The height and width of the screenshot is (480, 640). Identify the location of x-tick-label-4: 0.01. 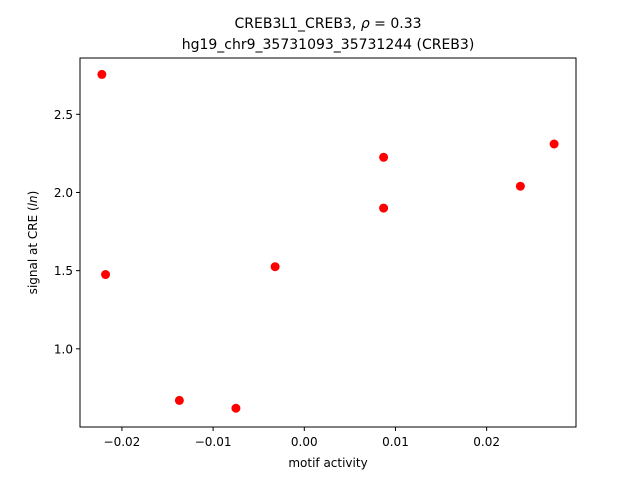
(395, 442).